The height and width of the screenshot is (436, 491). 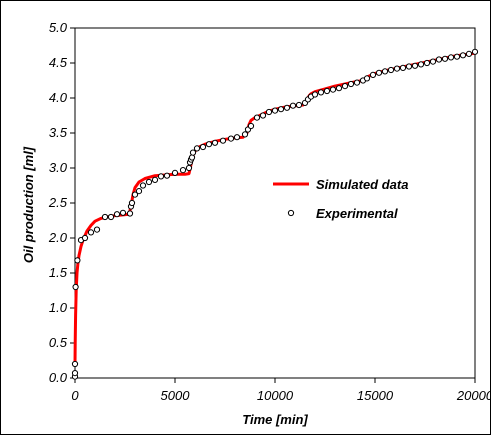 What do you see at coordinates (75, 395) in the screenshot?
I see `x-tick-label: 0` at bounding box center [75, 395].